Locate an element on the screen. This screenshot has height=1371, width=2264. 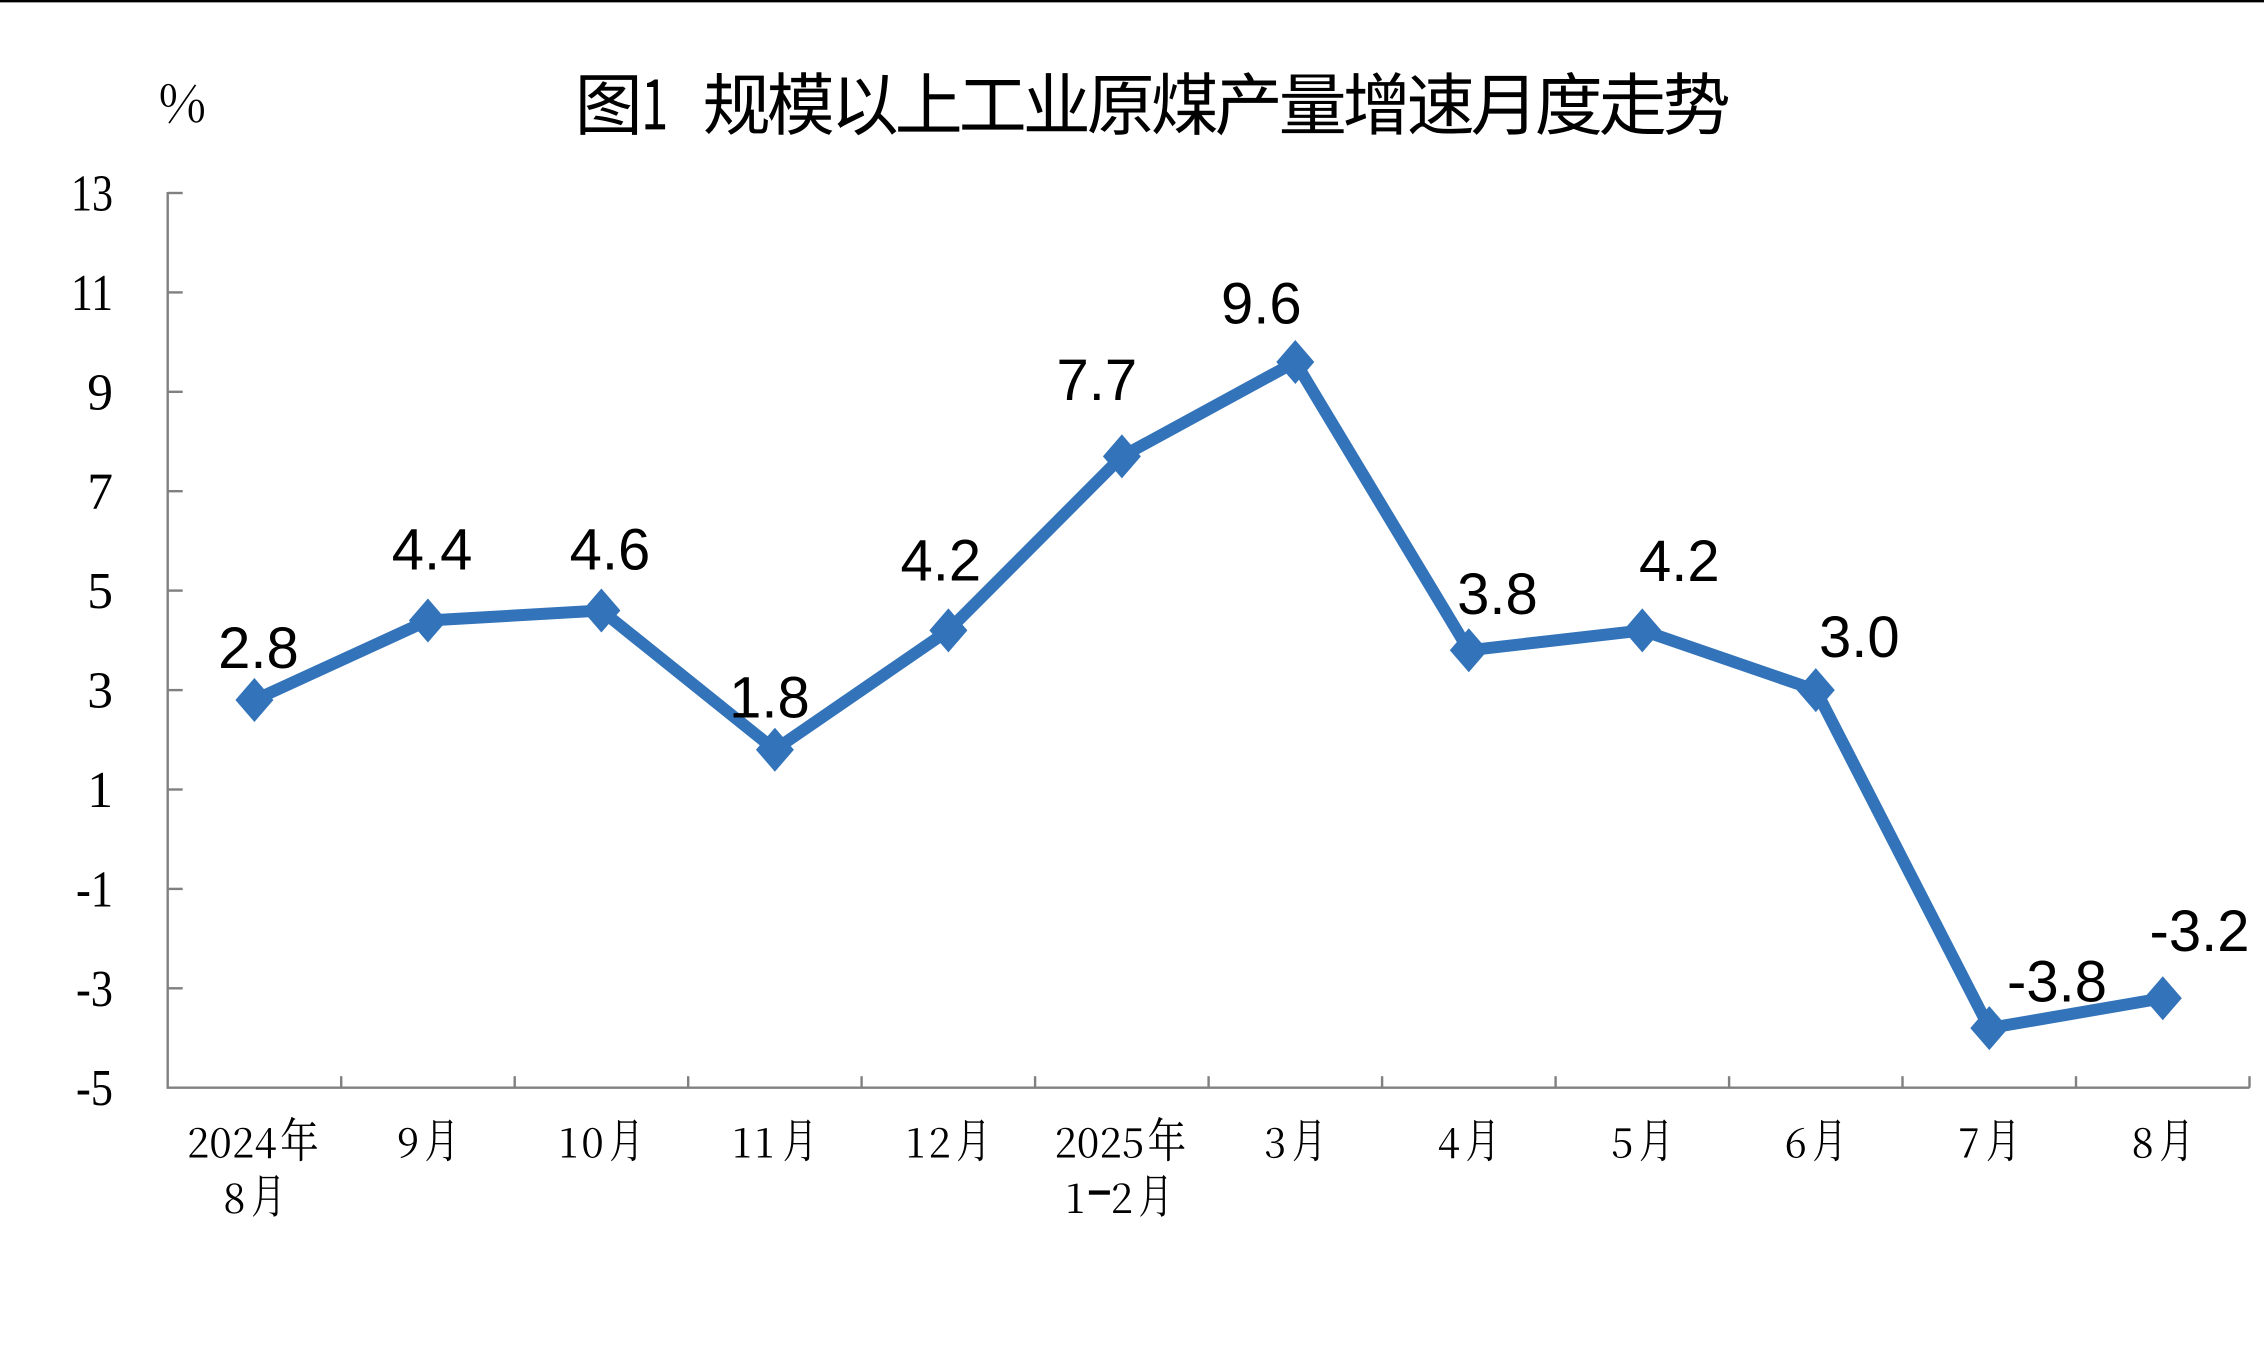
svg-text: 7.7 is located at coordinates (1096, 380).